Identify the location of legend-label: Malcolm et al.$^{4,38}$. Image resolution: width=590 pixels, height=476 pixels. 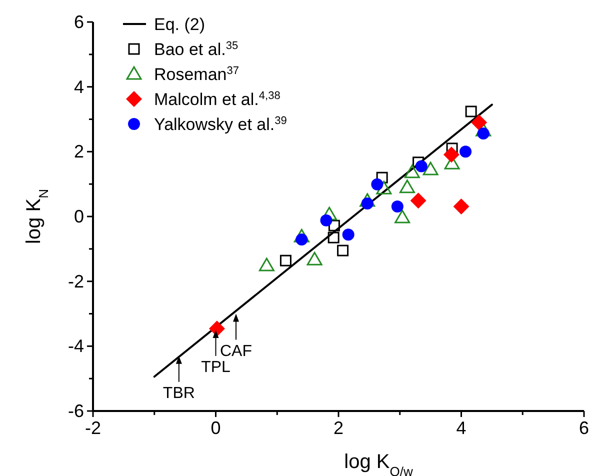
(217, 99).